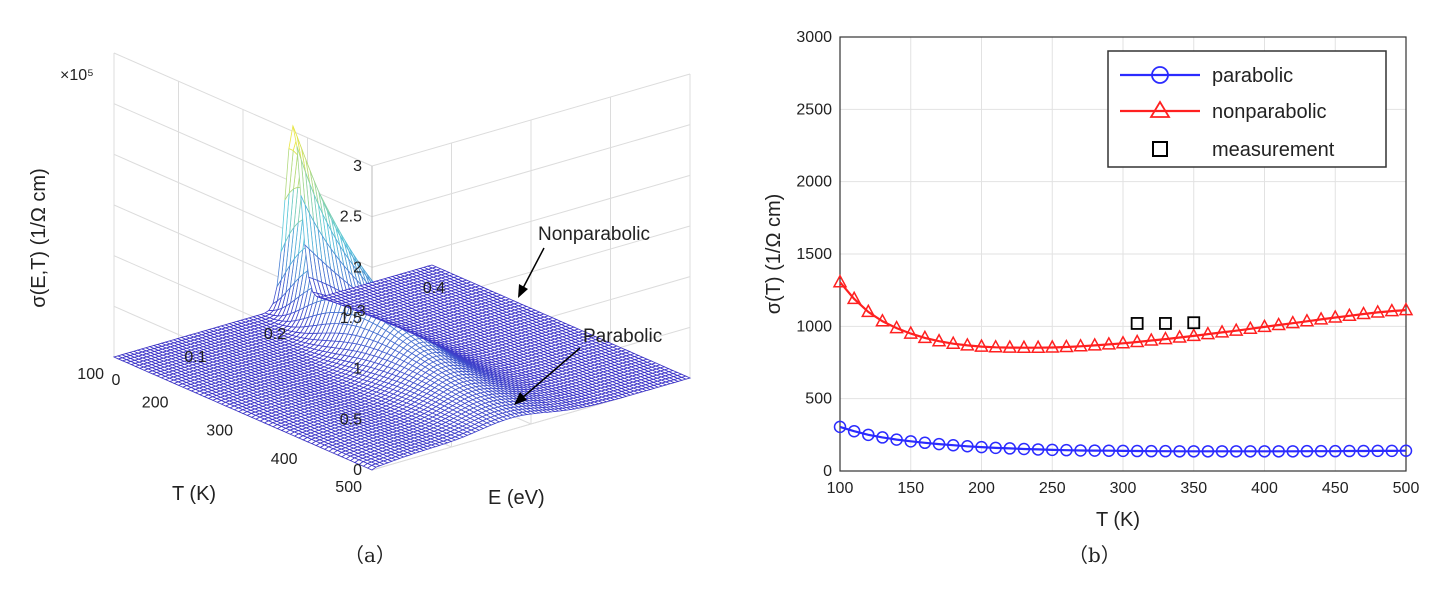 The image size is (1446, 596). What do you see at coordinates (357, 166) in the screenshot?
I see `z-tick-label: 3` at bounding box center [357, 166].